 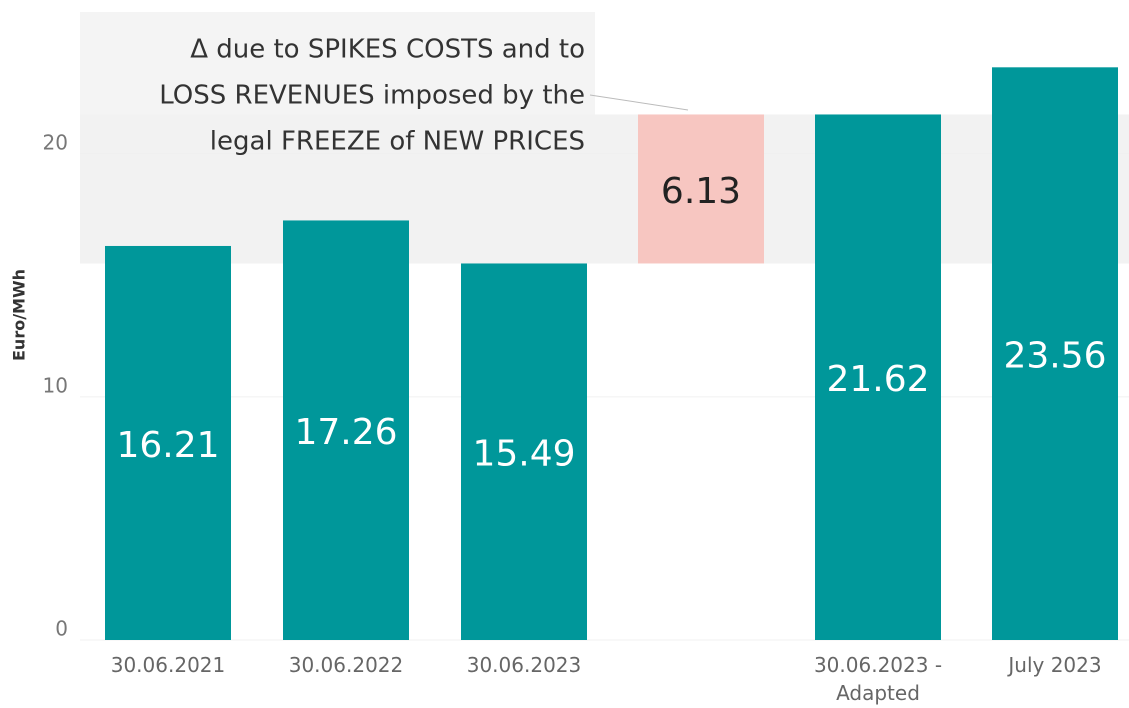 What do you see at coordinates (1055, 665) in the screenshot?
I see `x-tick-label: July 2023` at bounding box center [1055, 665].